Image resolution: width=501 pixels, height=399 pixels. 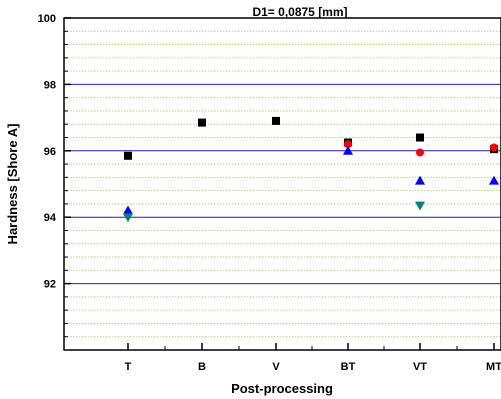 I want to click on x-tick-label: B, so click(x=202, y=367).